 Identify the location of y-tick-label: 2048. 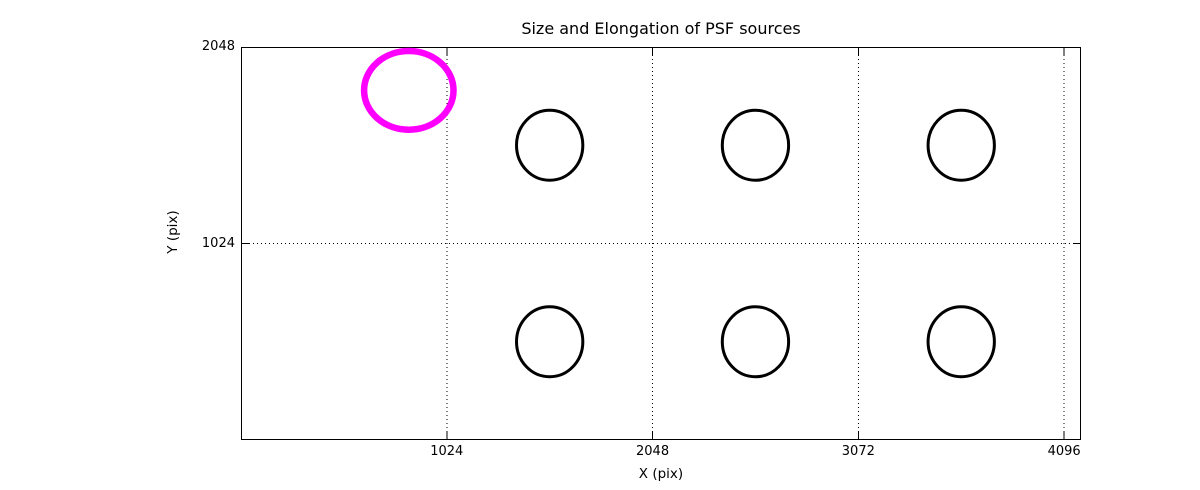
(218, 46).